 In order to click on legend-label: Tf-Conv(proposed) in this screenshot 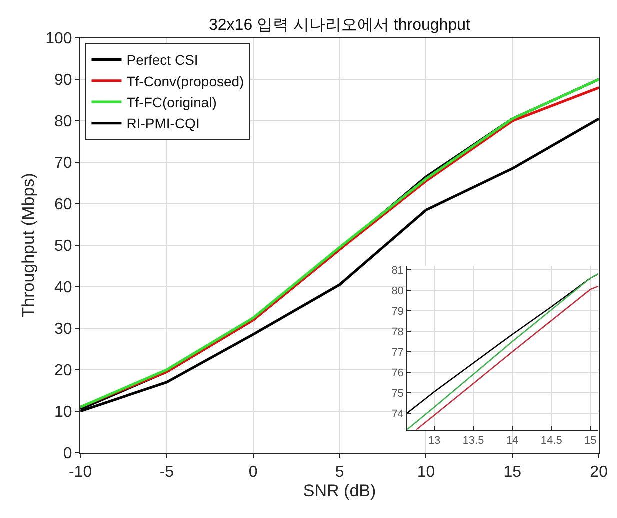, I will do `click(185, 81)`.